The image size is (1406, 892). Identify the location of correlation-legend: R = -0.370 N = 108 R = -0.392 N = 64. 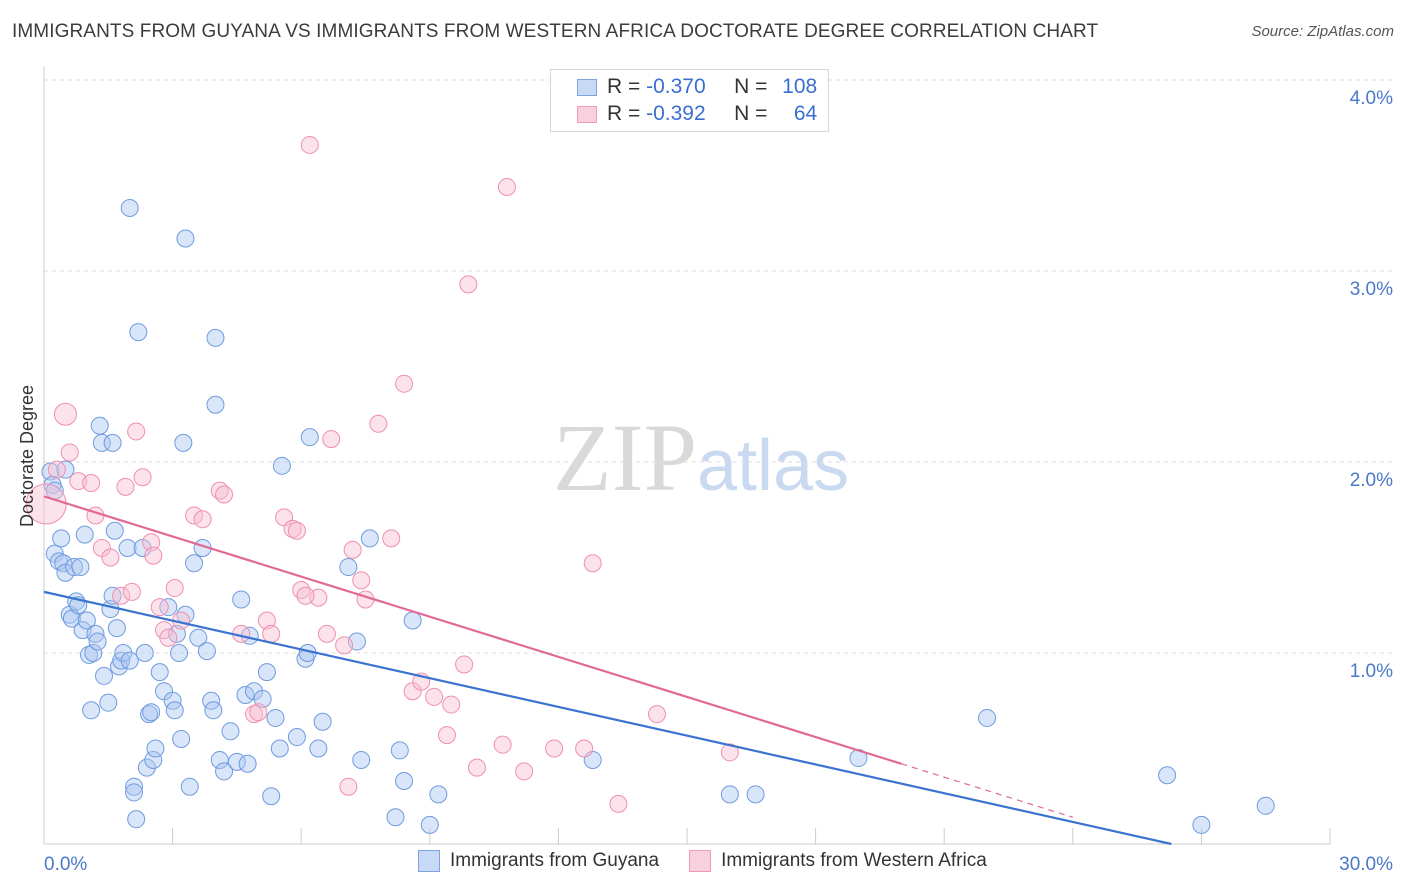
(689, 100).